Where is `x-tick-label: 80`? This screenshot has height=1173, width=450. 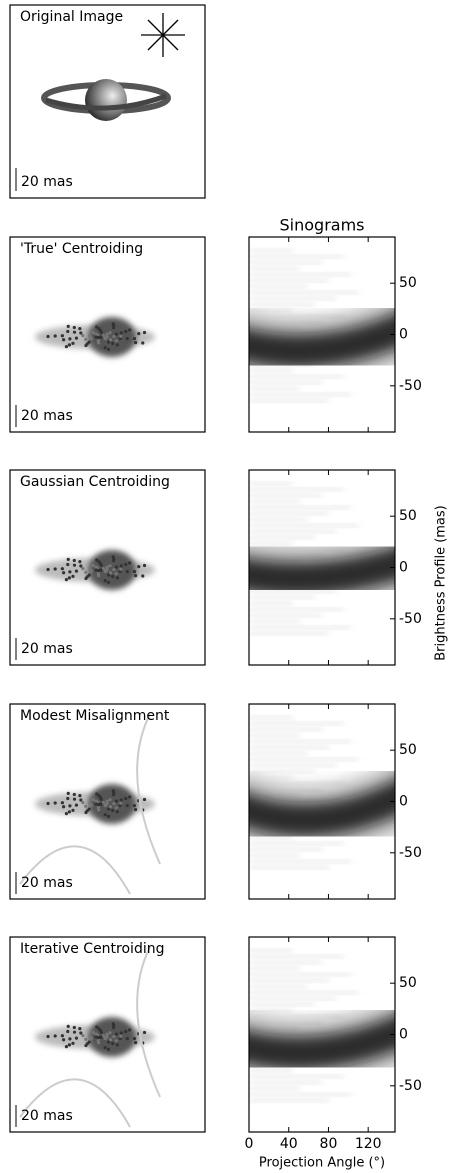 x-tick-label: 80 is located at coordinates (329, 1144).